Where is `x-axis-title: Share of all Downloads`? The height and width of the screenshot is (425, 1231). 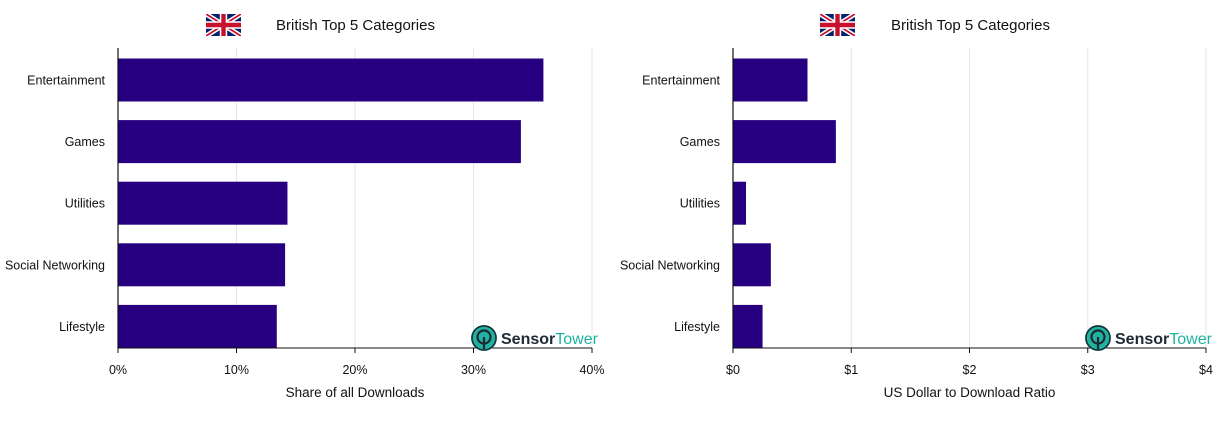 x-axis-title: Share of all Downloads is located at coordinates (355, 392).